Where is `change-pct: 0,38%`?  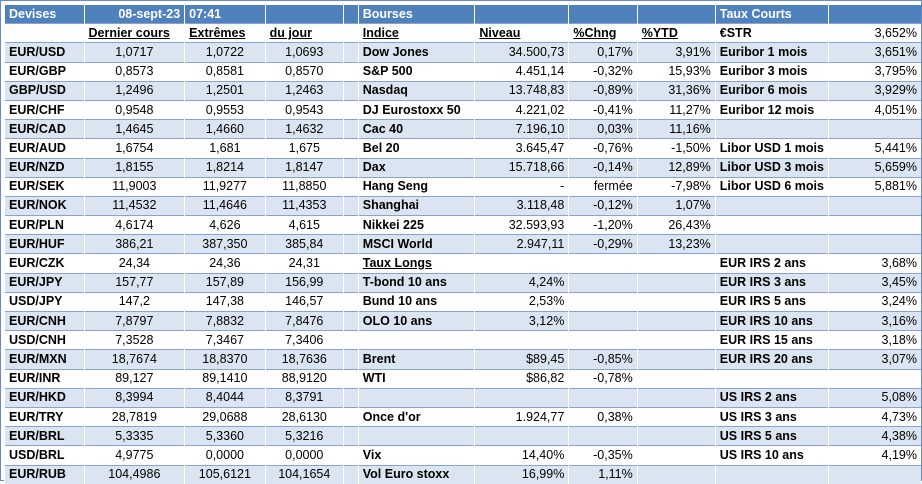
change-pct: 0,38% is located at coordinates (603, 416).